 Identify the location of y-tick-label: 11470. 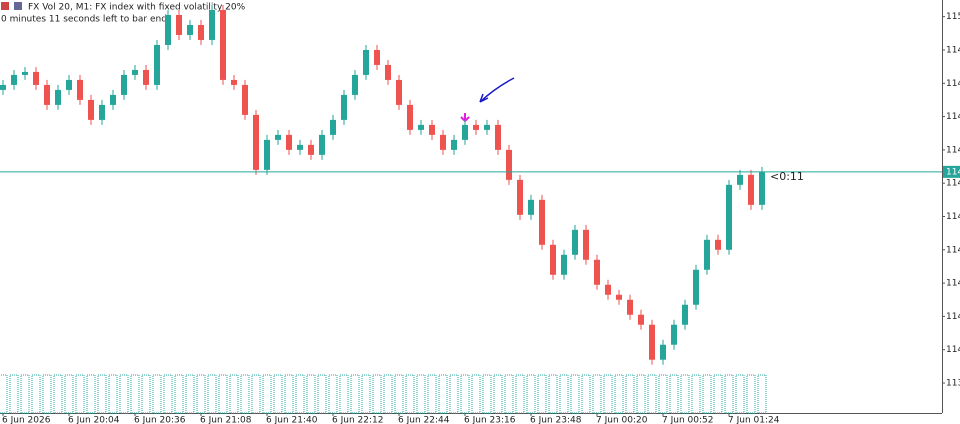
(953, 117).